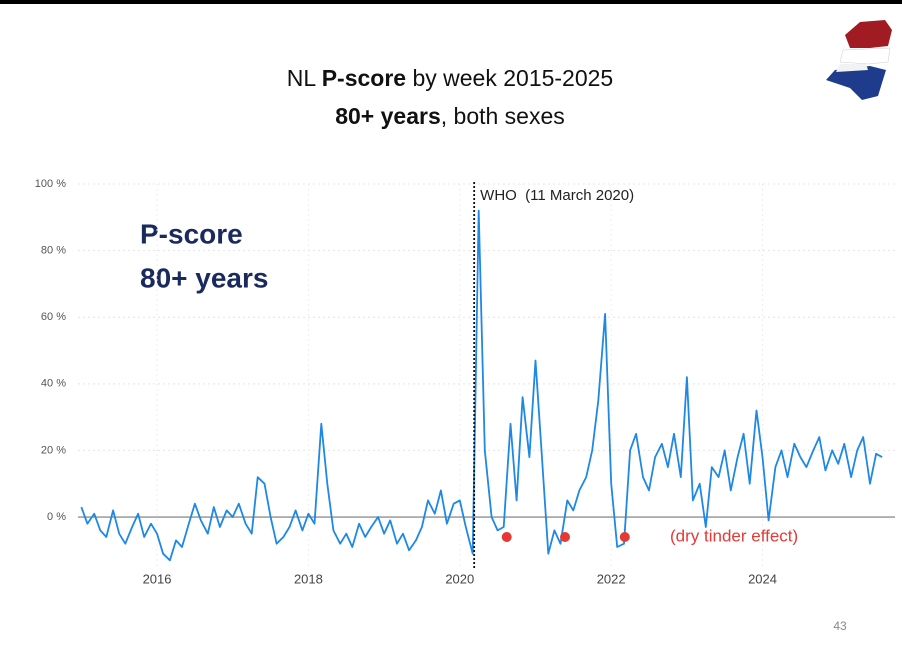 This screenshot has width=902, height=657. I want to click on x-tick-label: 2024, so click(762, 578).